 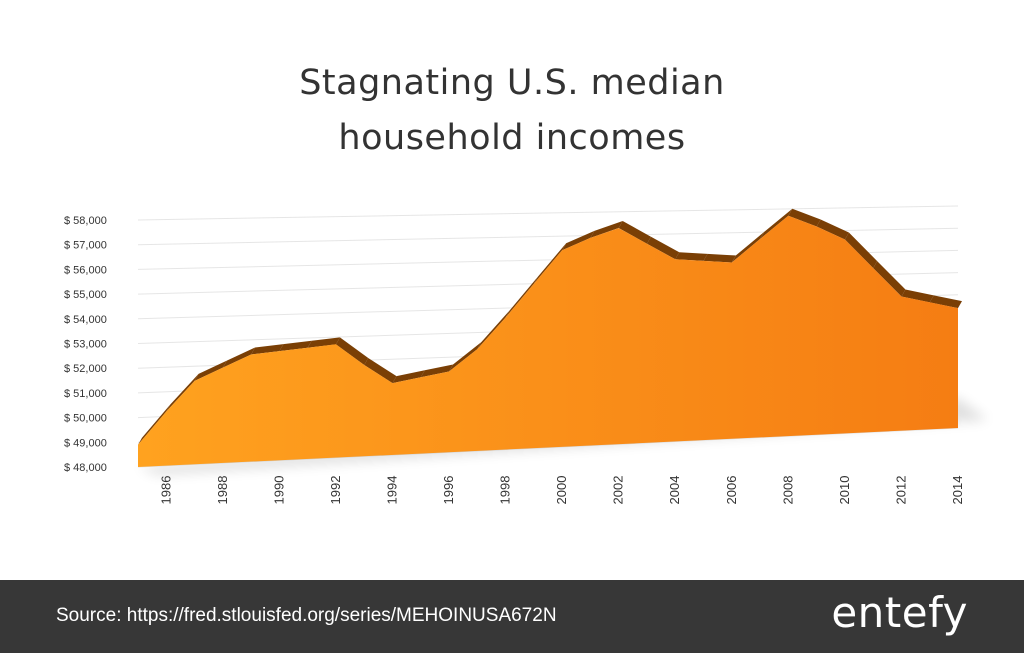 What do you see at coordinates (85, 468) in the screenshot?
I see `y-tick-label: $ 48,000` at bounding box center [85, 468].